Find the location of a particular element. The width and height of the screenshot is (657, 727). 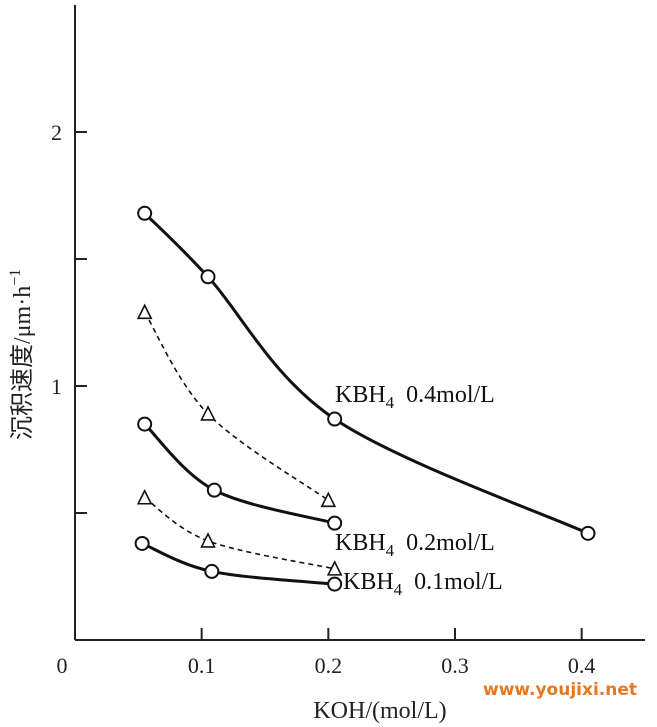

x-tick-label: 0 is located at coordinates (62, 665).